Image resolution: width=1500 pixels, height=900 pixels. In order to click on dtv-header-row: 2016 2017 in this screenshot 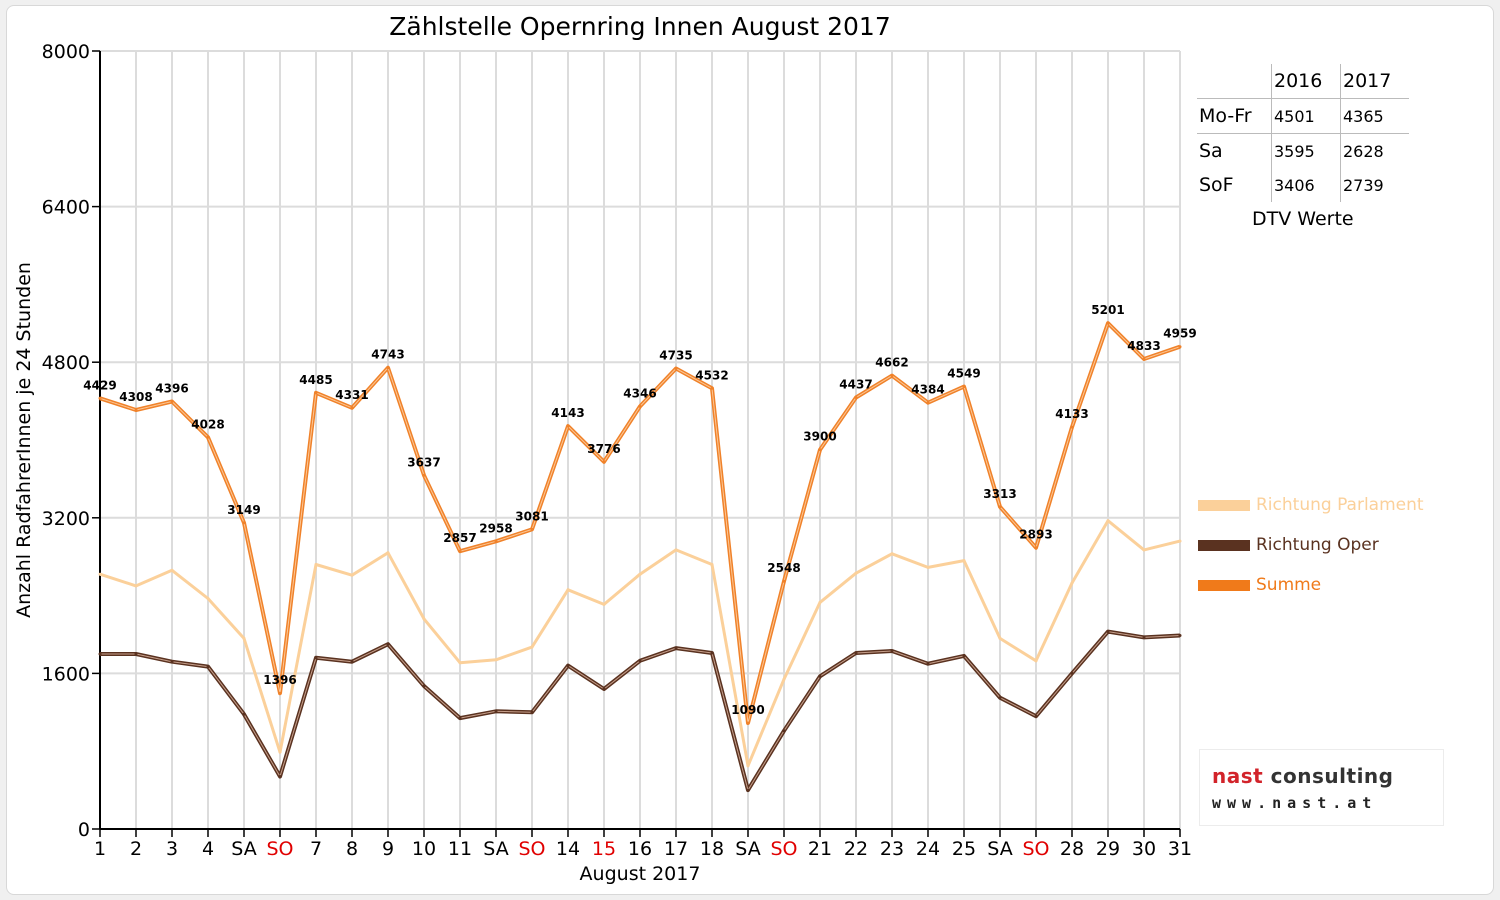, I will do `click(1303, 81)`.